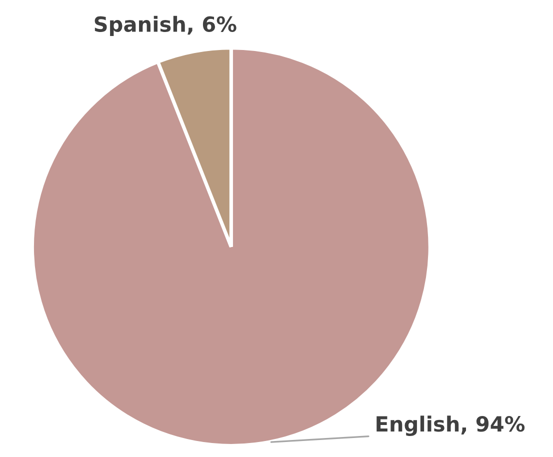 Image resolution: width=553 pixels, height=457 pixels. Describe the element at coordinates (165, 26) in the screenshot. I see `slice-label: Spanish, 6%` at that location.